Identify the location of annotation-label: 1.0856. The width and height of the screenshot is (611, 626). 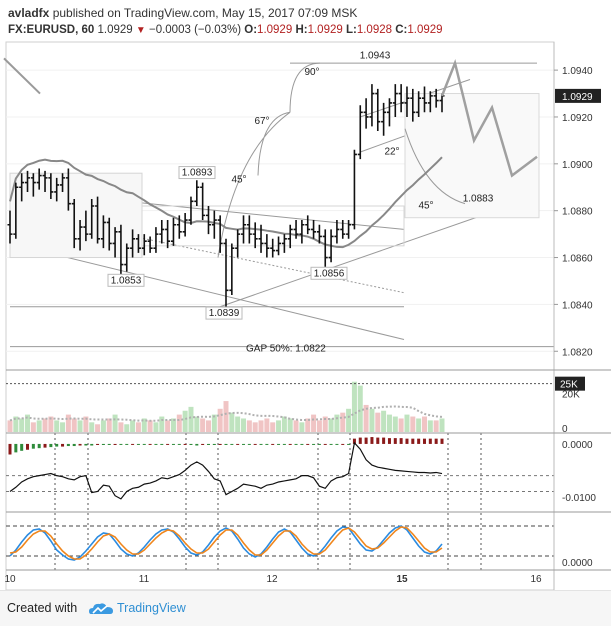
(329, 273).